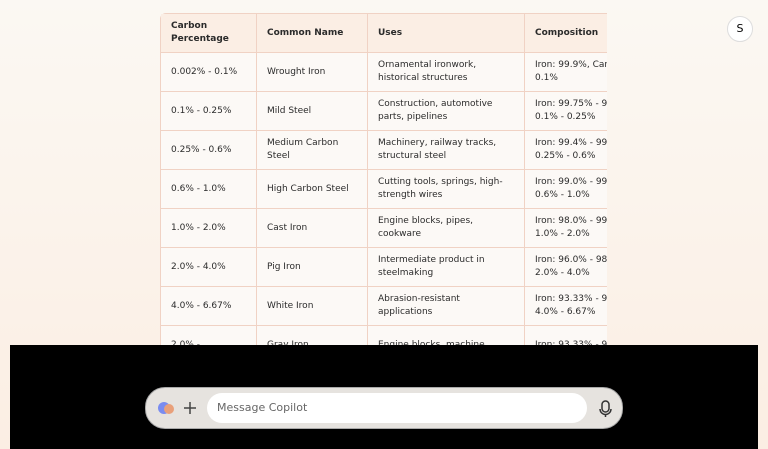 The image size is (768, 449). Describe the element at coordinates (190, 408) in the screenshot. I see `add-button` at that location.